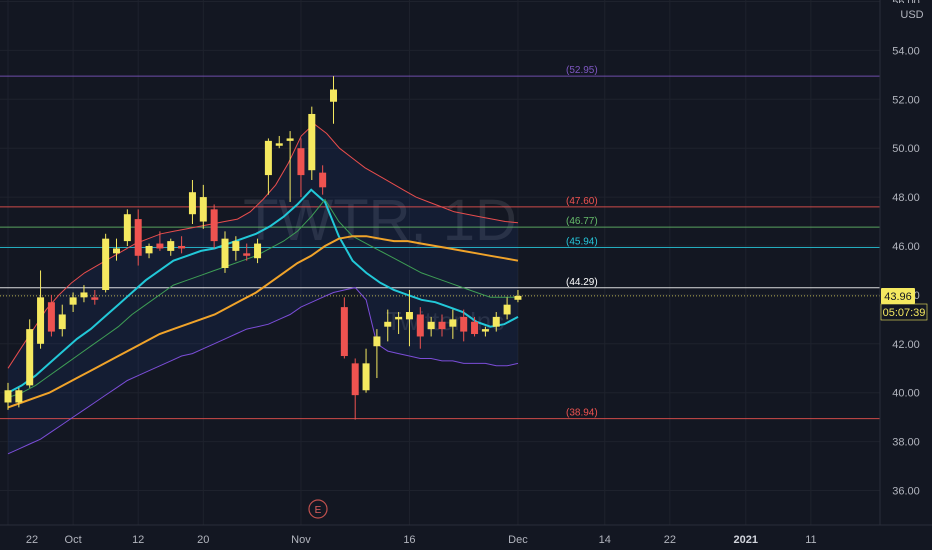  I want to click on price-tick-label: 42.00, so click(906, 345).